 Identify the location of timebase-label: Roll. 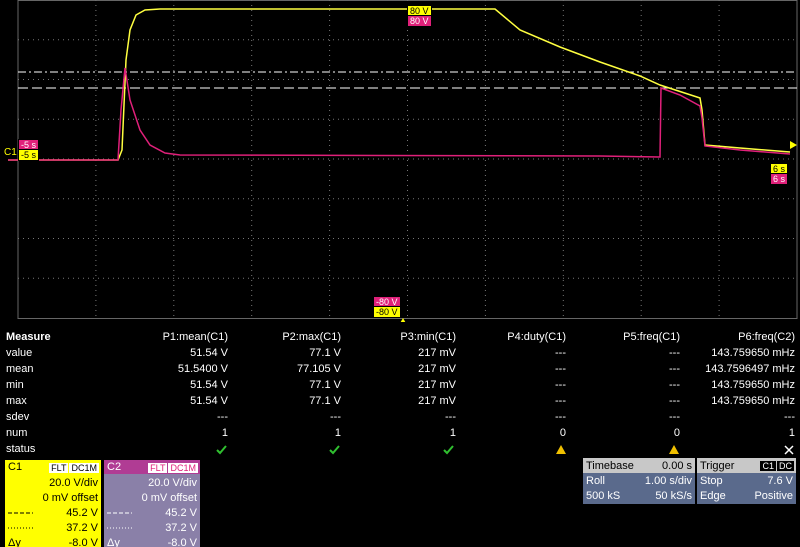
(595, 481).